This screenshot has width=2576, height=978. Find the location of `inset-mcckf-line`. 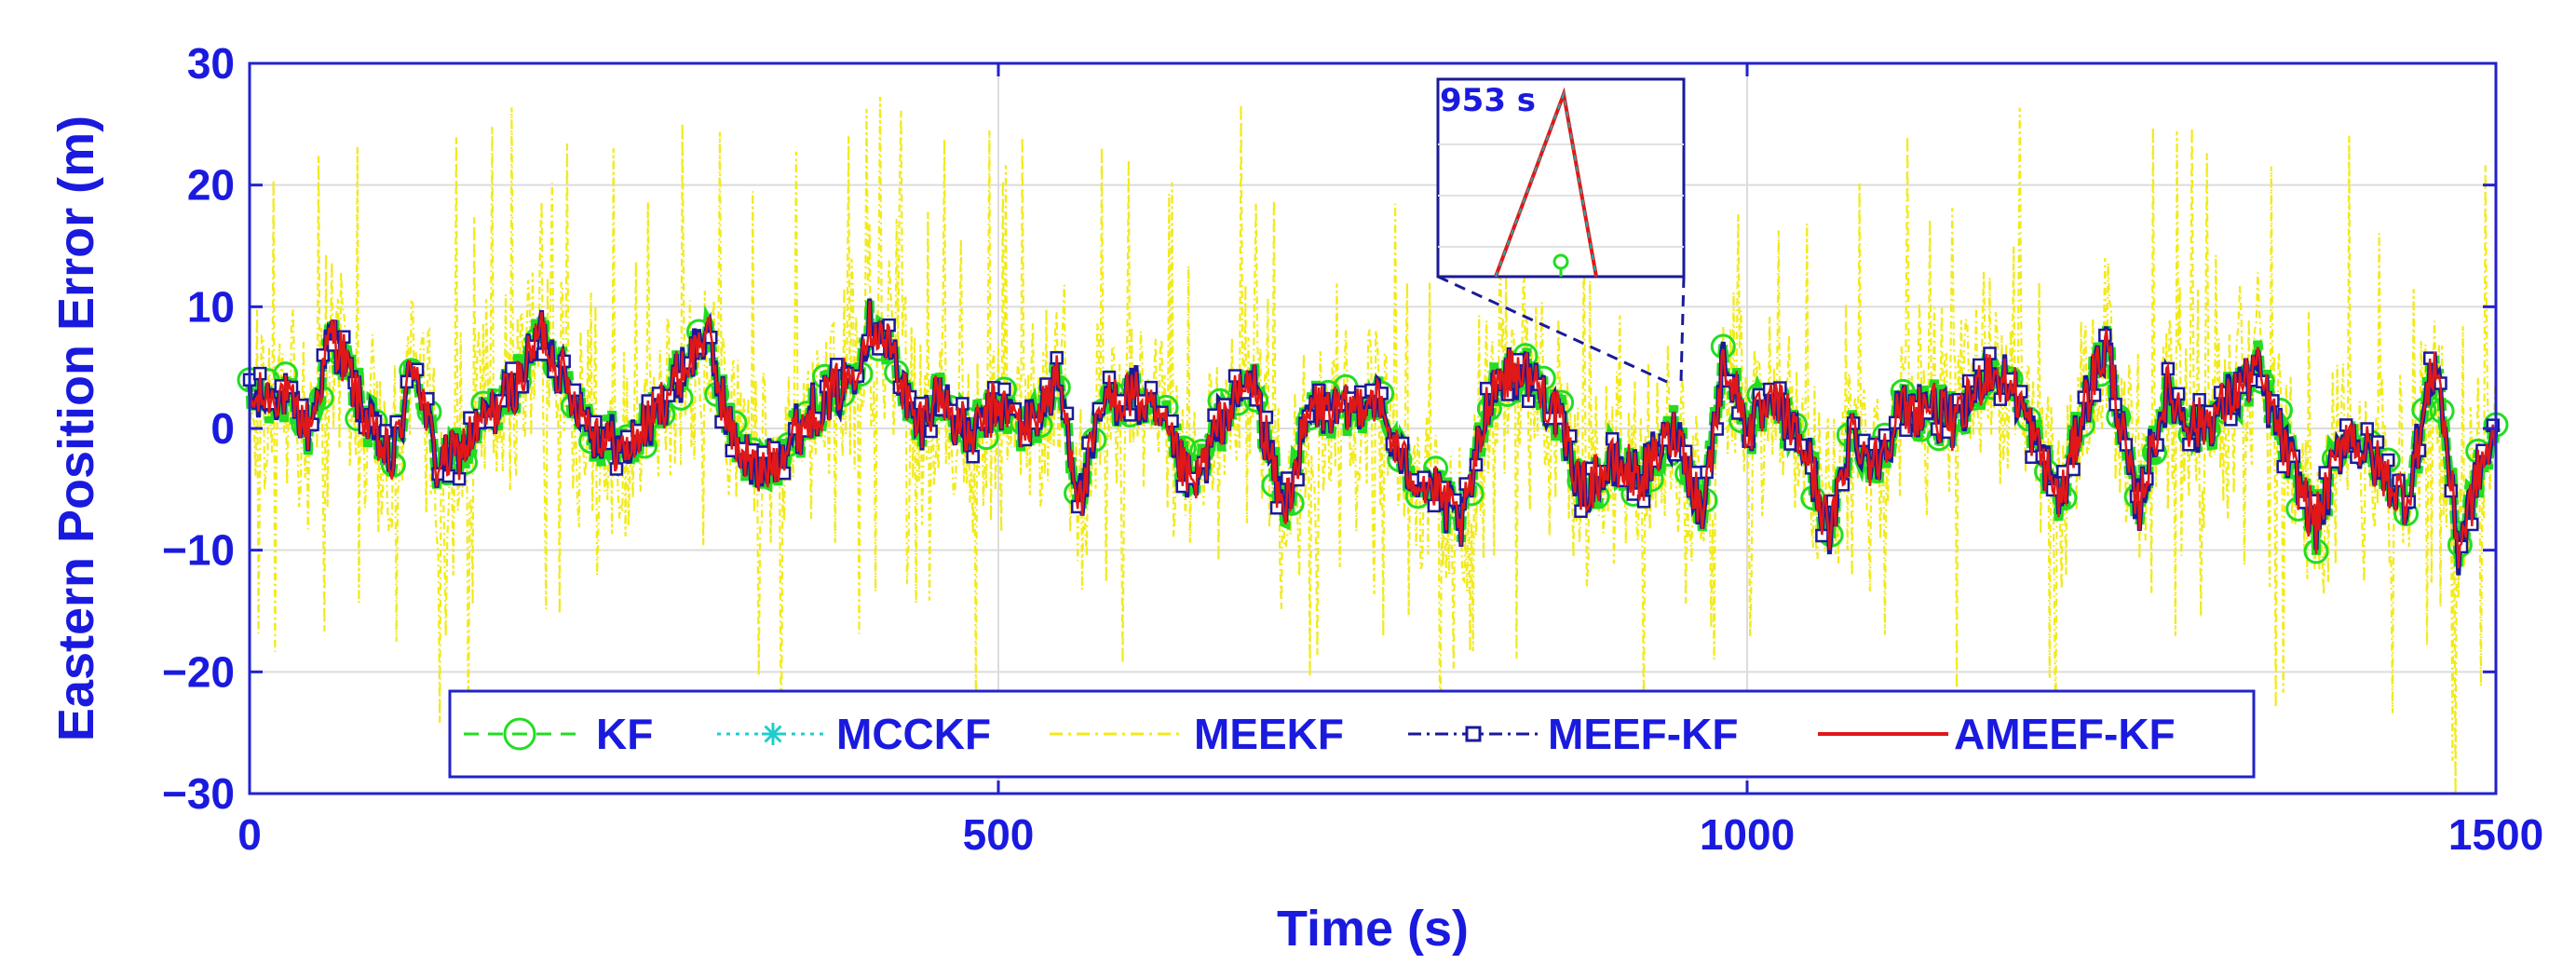

inset-mcckf-line is located at coordinates (1546, 184).